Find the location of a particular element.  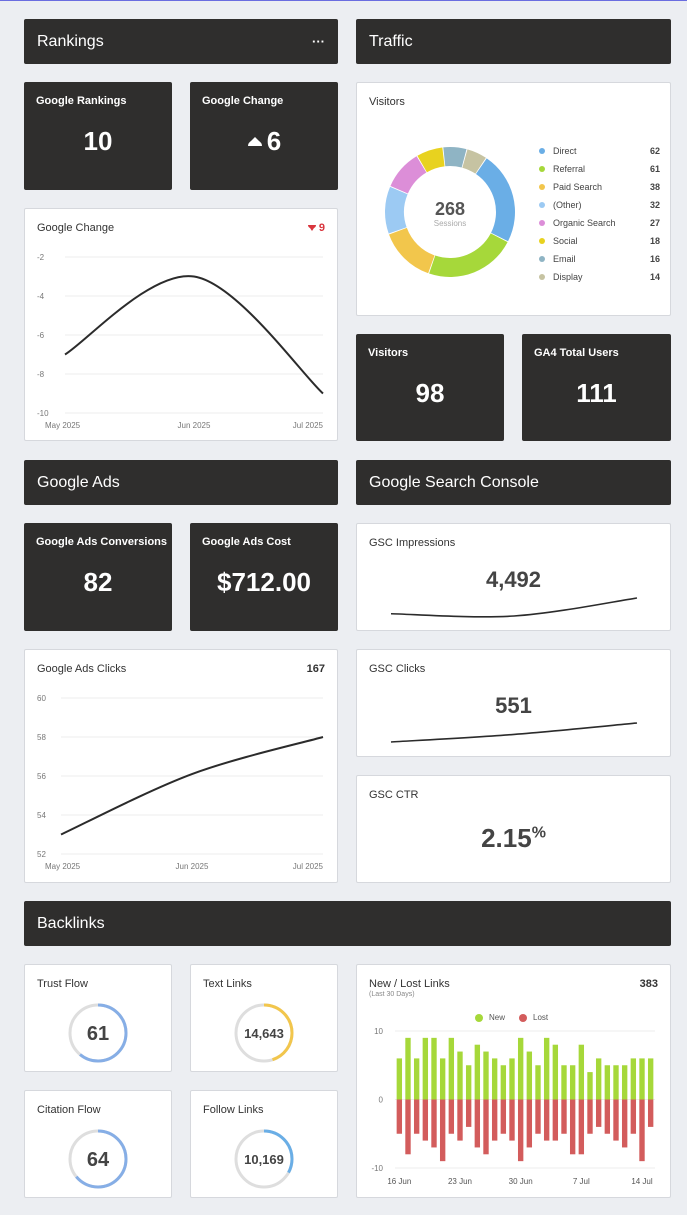

legend-item: Display 14 is located at coordinates (599, 277).